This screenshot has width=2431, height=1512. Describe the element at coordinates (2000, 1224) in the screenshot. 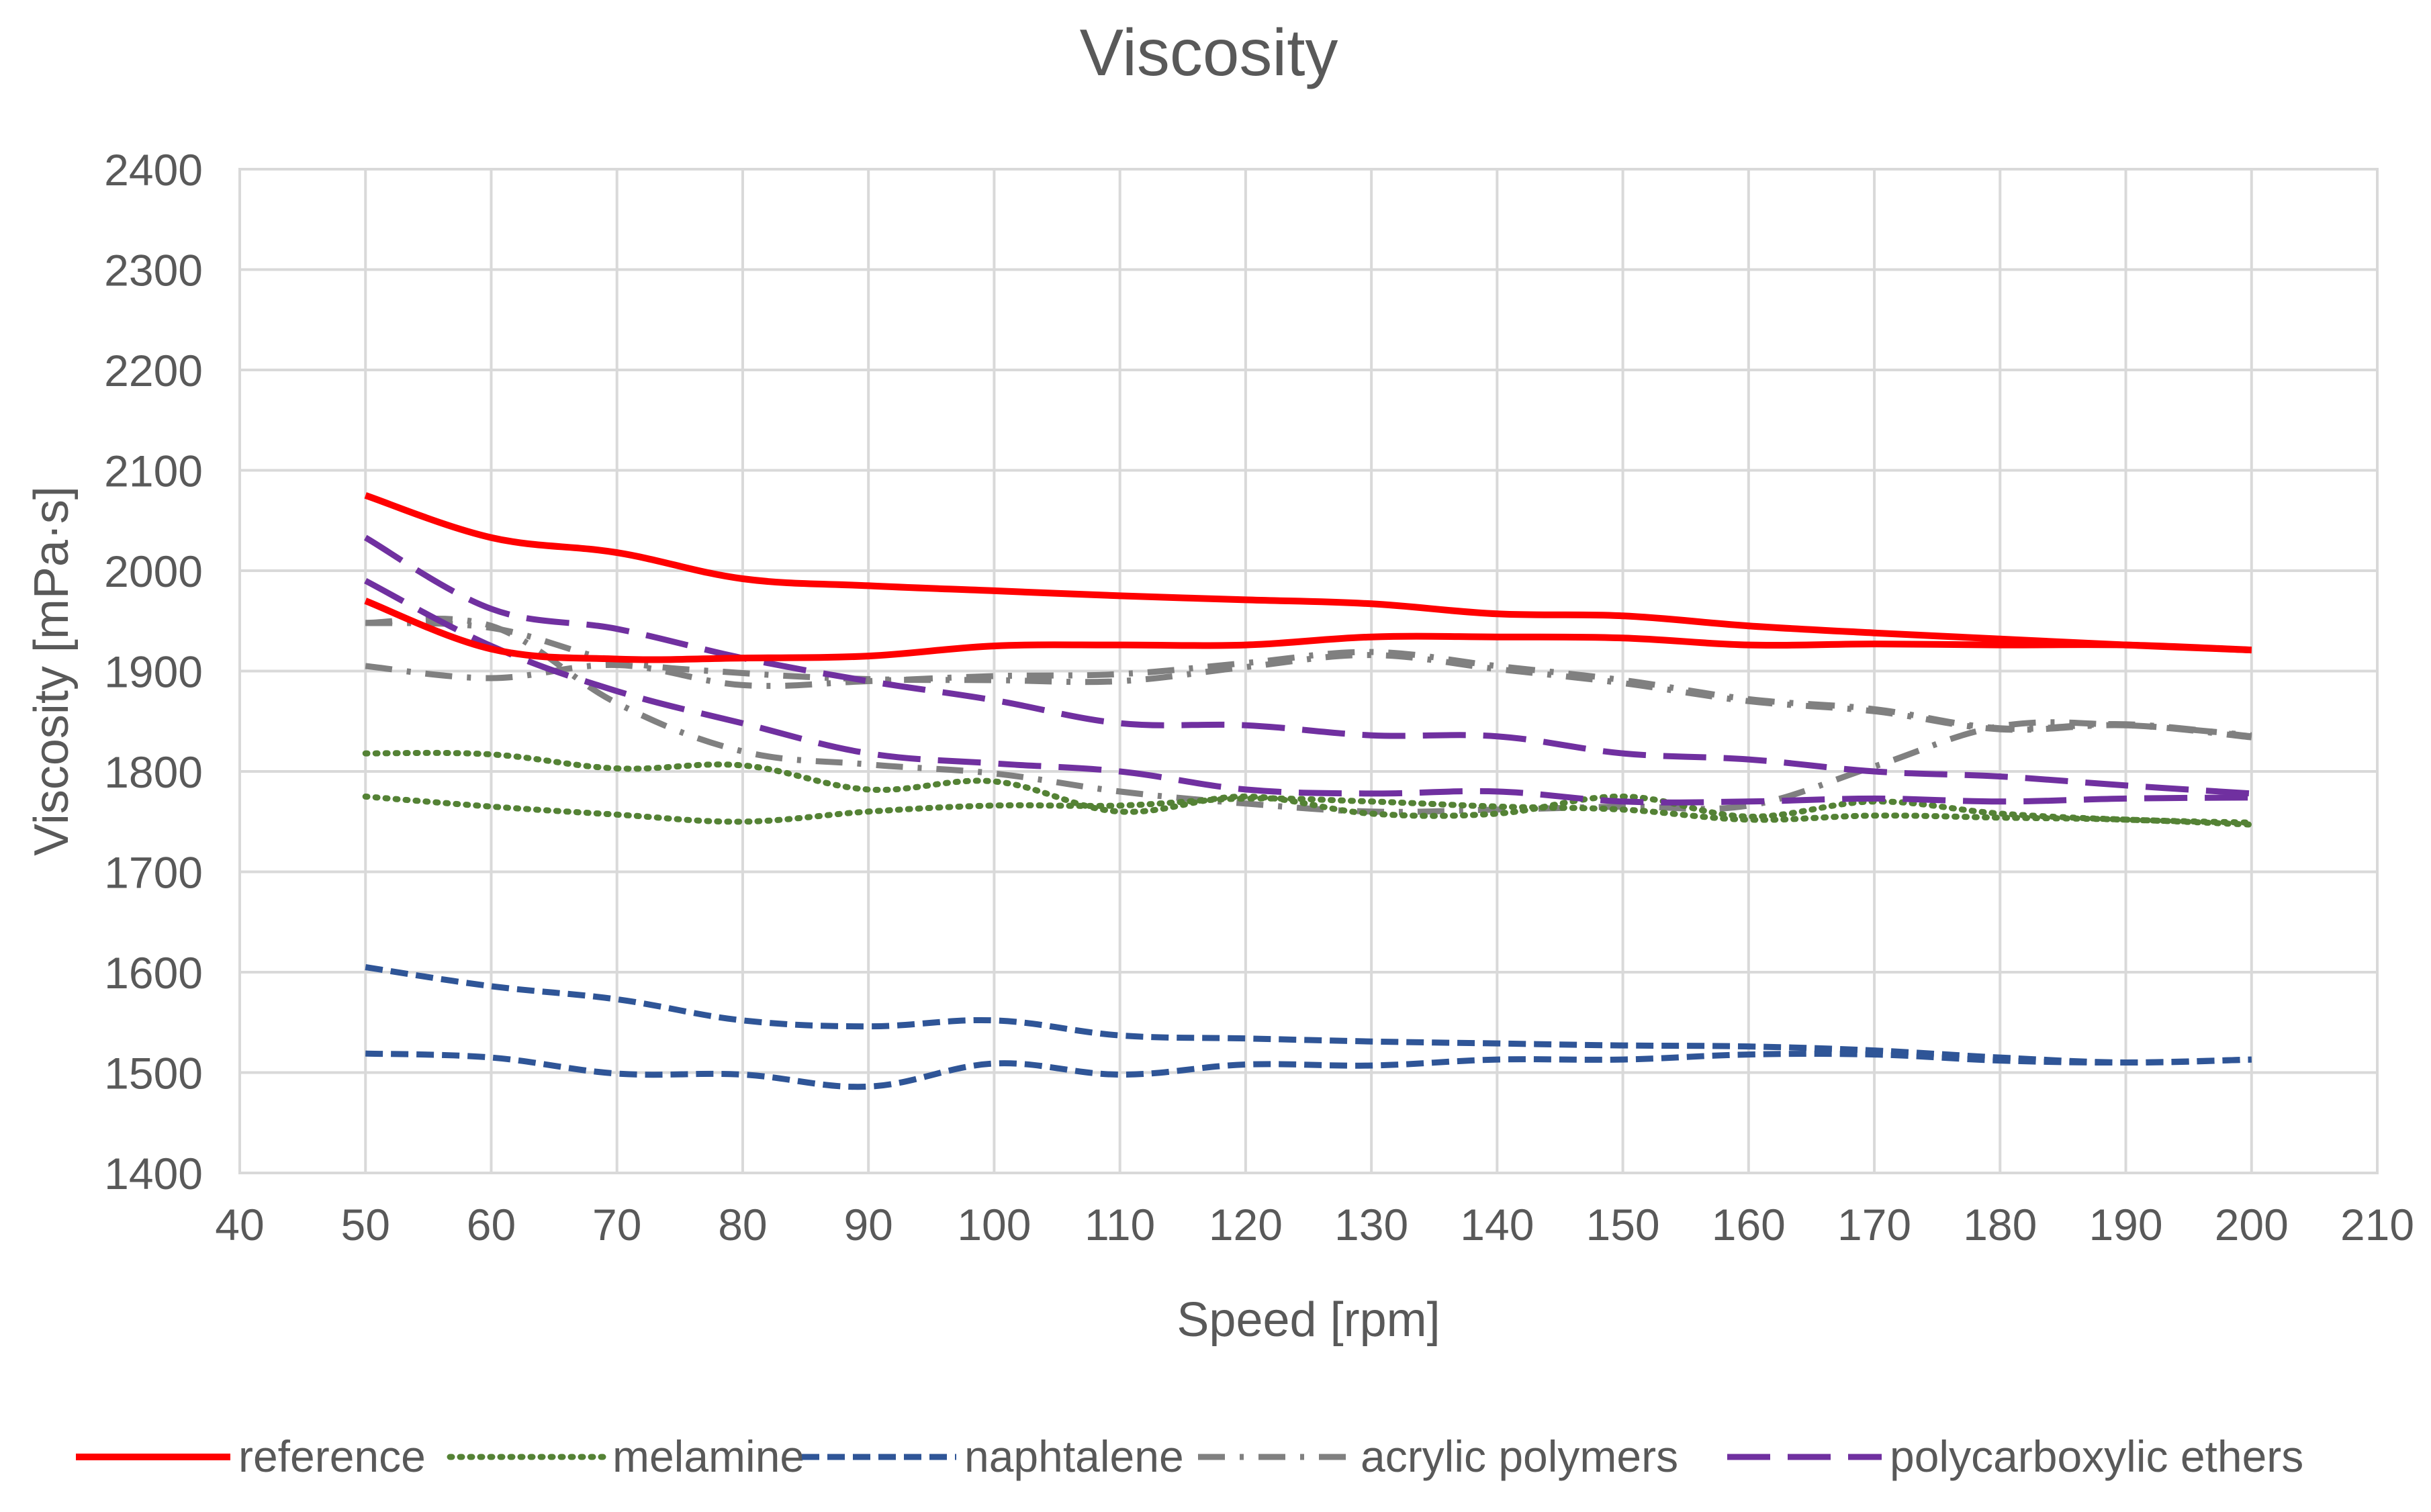

I see `x-tick-label: 180` at that location.